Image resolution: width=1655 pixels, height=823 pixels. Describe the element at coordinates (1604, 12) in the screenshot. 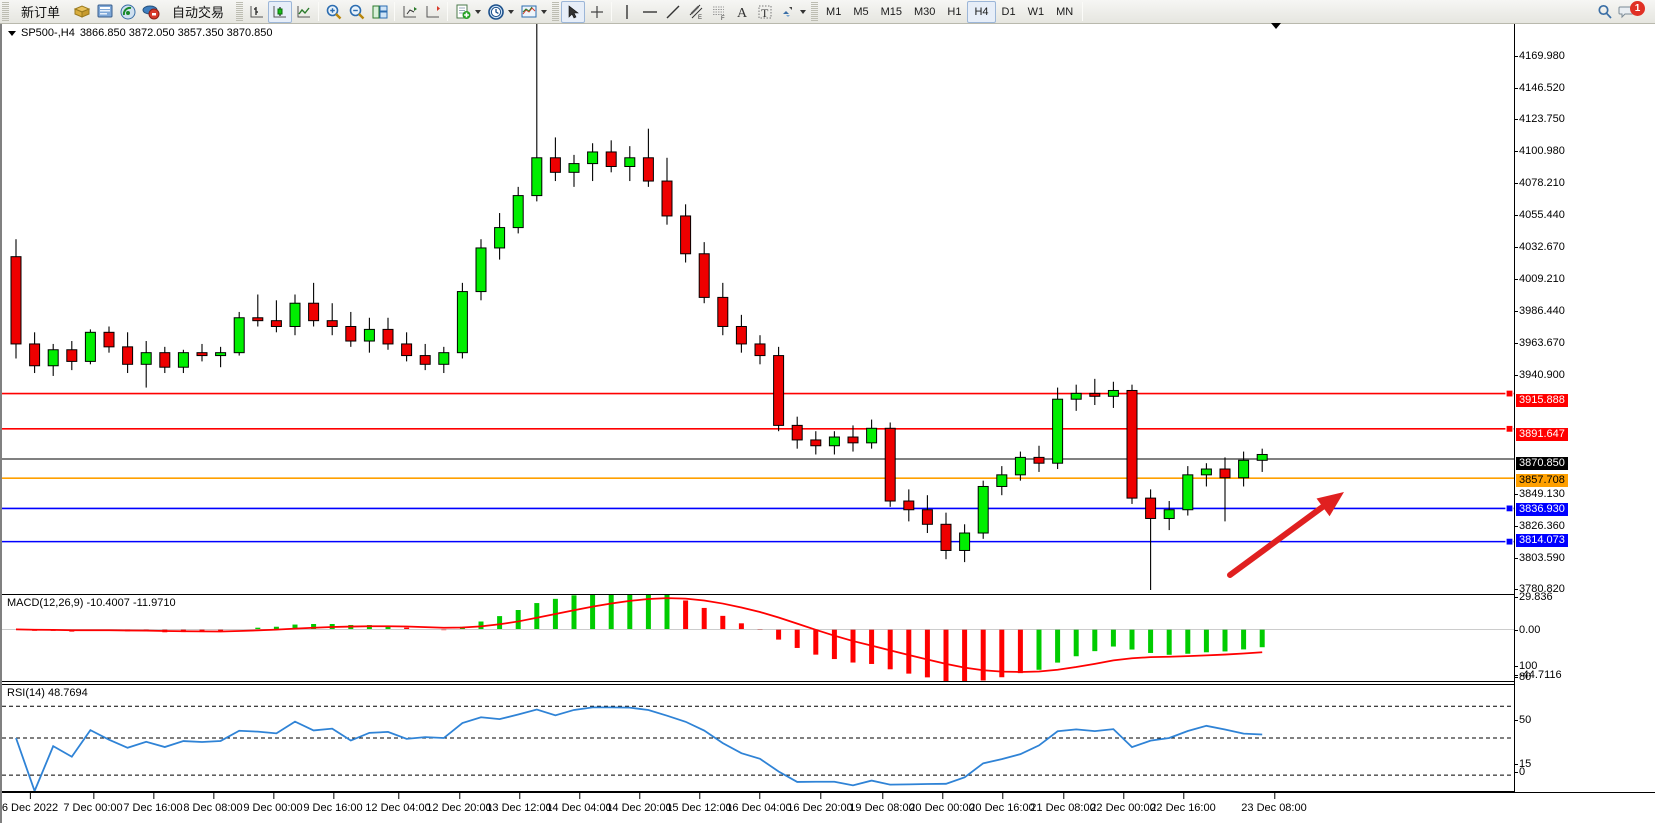

I see `search-icon` at that location.